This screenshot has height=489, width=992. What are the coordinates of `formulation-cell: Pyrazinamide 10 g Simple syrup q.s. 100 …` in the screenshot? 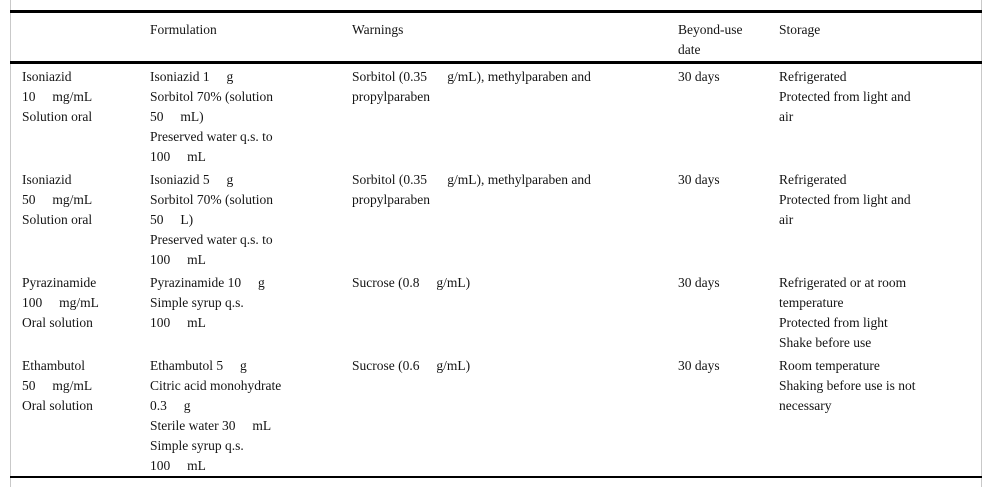 It's located at (207, 302).